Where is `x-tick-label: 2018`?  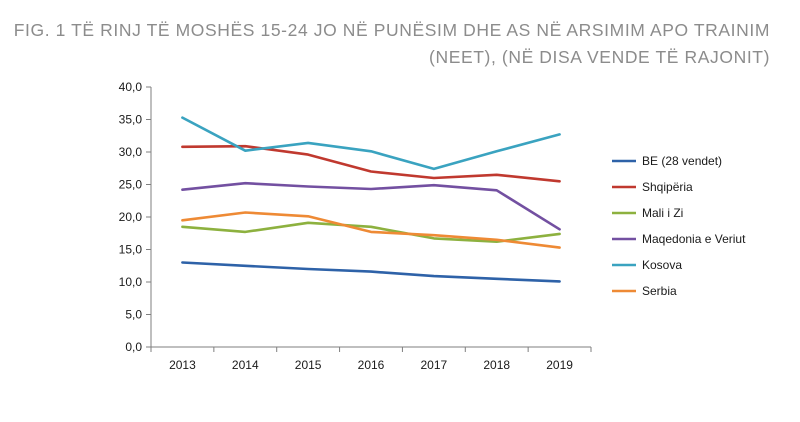
x-tick-label: 2018 is located at coordinates (496, 365).